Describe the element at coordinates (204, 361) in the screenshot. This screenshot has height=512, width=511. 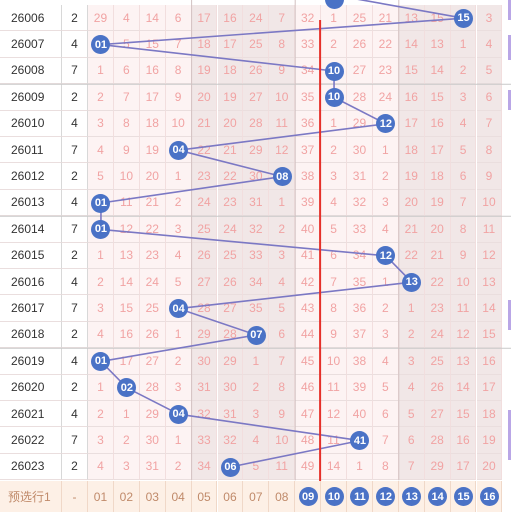
I see `omission-cell: 30` at that location.